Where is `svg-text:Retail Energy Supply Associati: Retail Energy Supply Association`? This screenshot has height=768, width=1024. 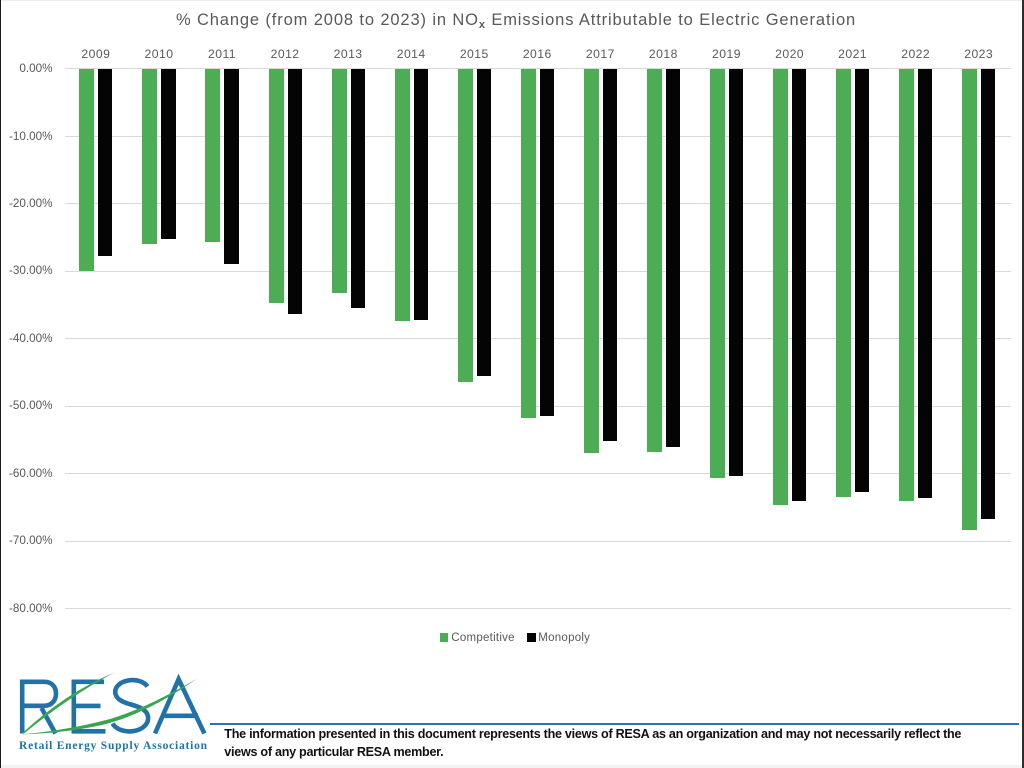
svg-text:Retail Energy Supply Associati: Retail Energy Supply Association is located at coordinates (113, 746).